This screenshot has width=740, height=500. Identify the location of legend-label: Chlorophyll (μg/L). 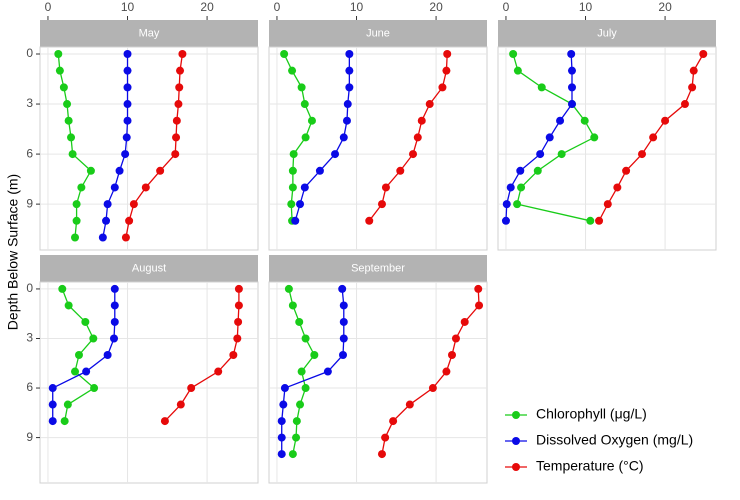
(591, 414).